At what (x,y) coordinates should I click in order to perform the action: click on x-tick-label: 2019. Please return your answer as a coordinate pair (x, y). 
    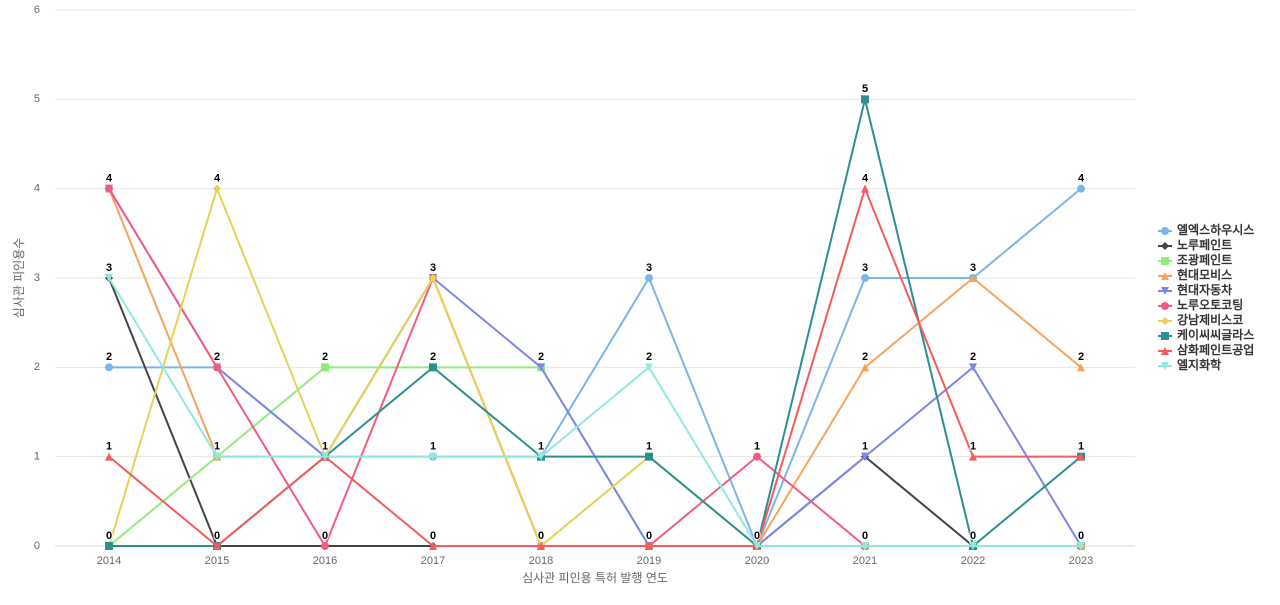
    Looking at the image, I should click on (649, 561).